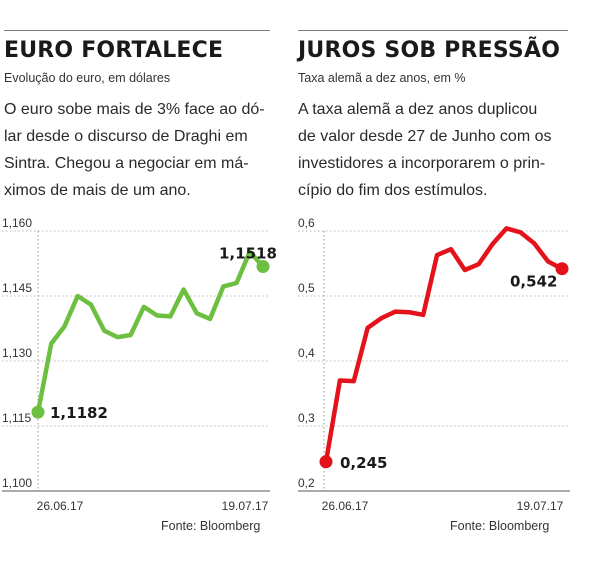 This screenshot has height=561, width=601. I want to click on y-tick-label: 1,130, so click(17, 353).